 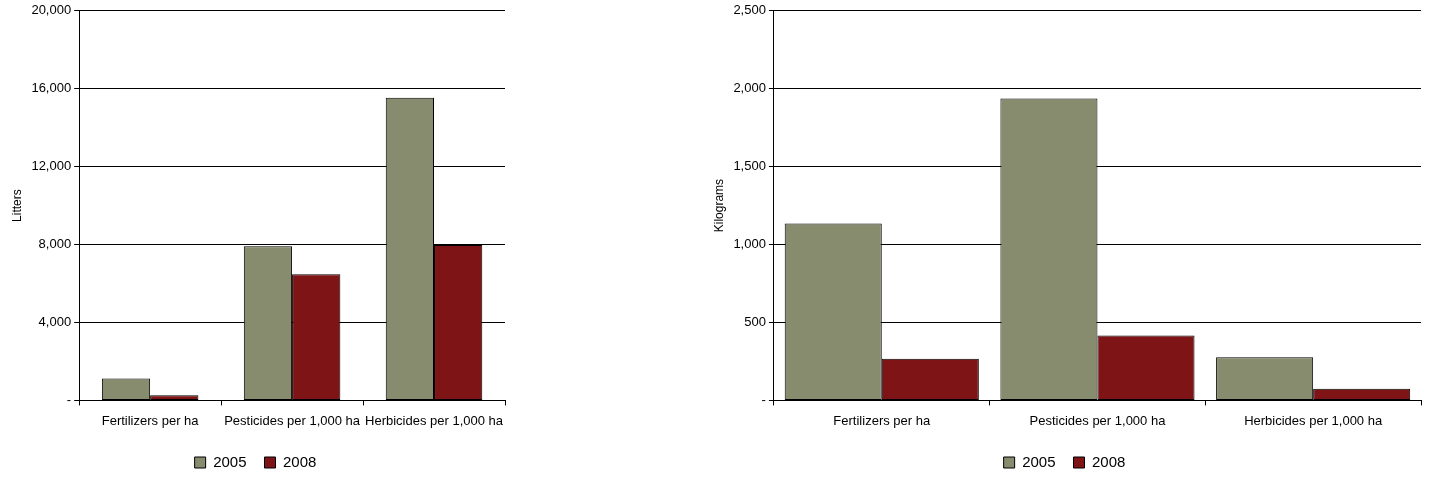 I want to click on y-tick-label: 16,000, so click(x=51, y=88).